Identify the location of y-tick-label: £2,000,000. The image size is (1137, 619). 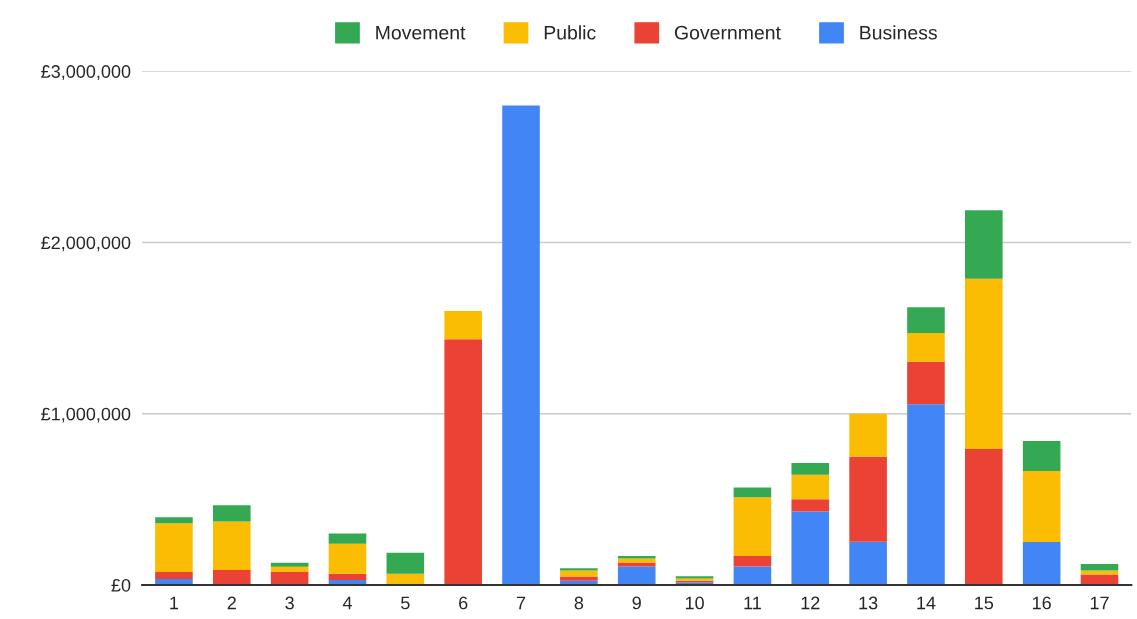
(86, 244).